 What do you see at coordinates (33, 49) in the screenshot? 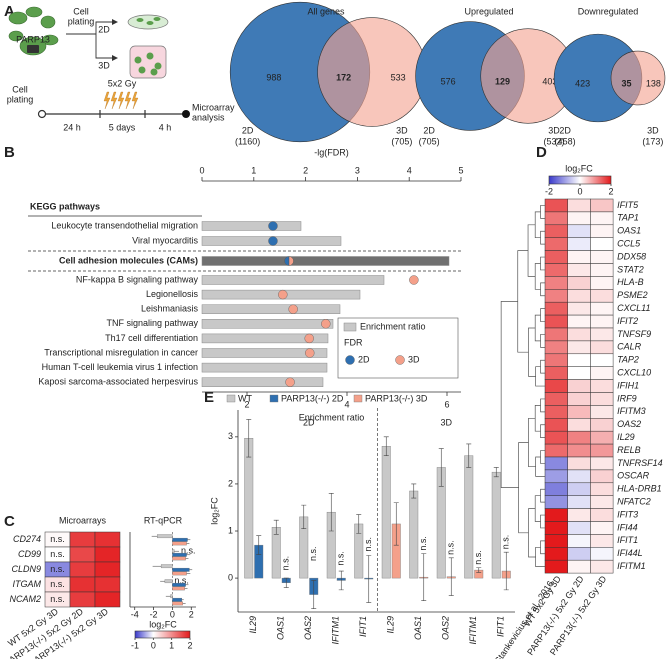
I see `nucleus-icon` at bounding box center [33, 49].